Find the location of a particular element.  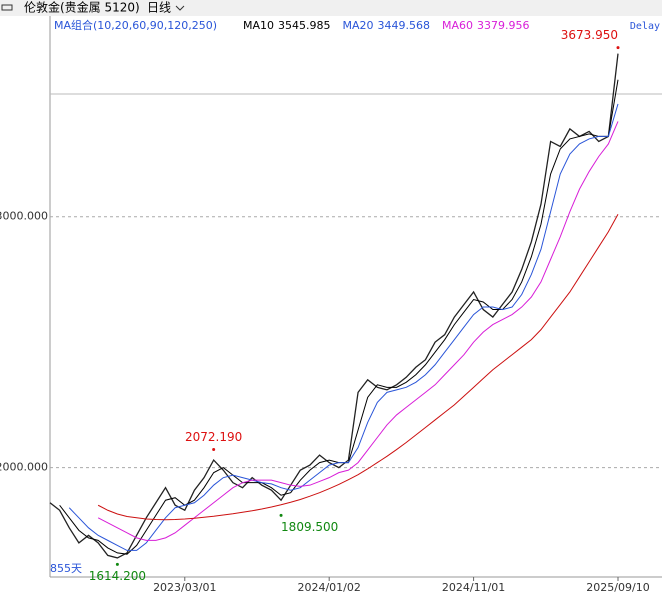

y-tick-label: 2000.000 is located at coordinates (24, 467).